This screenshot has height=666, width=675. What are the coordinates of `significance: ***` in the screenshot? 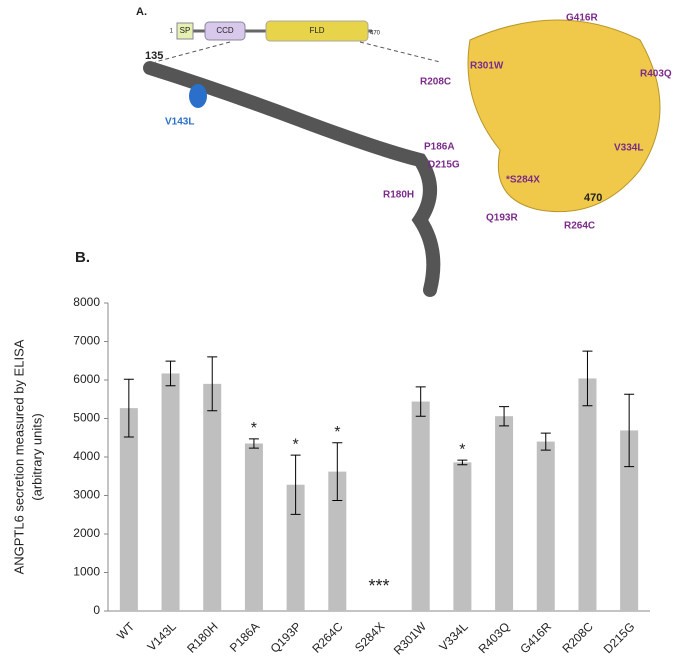 It's located at (378, 586).